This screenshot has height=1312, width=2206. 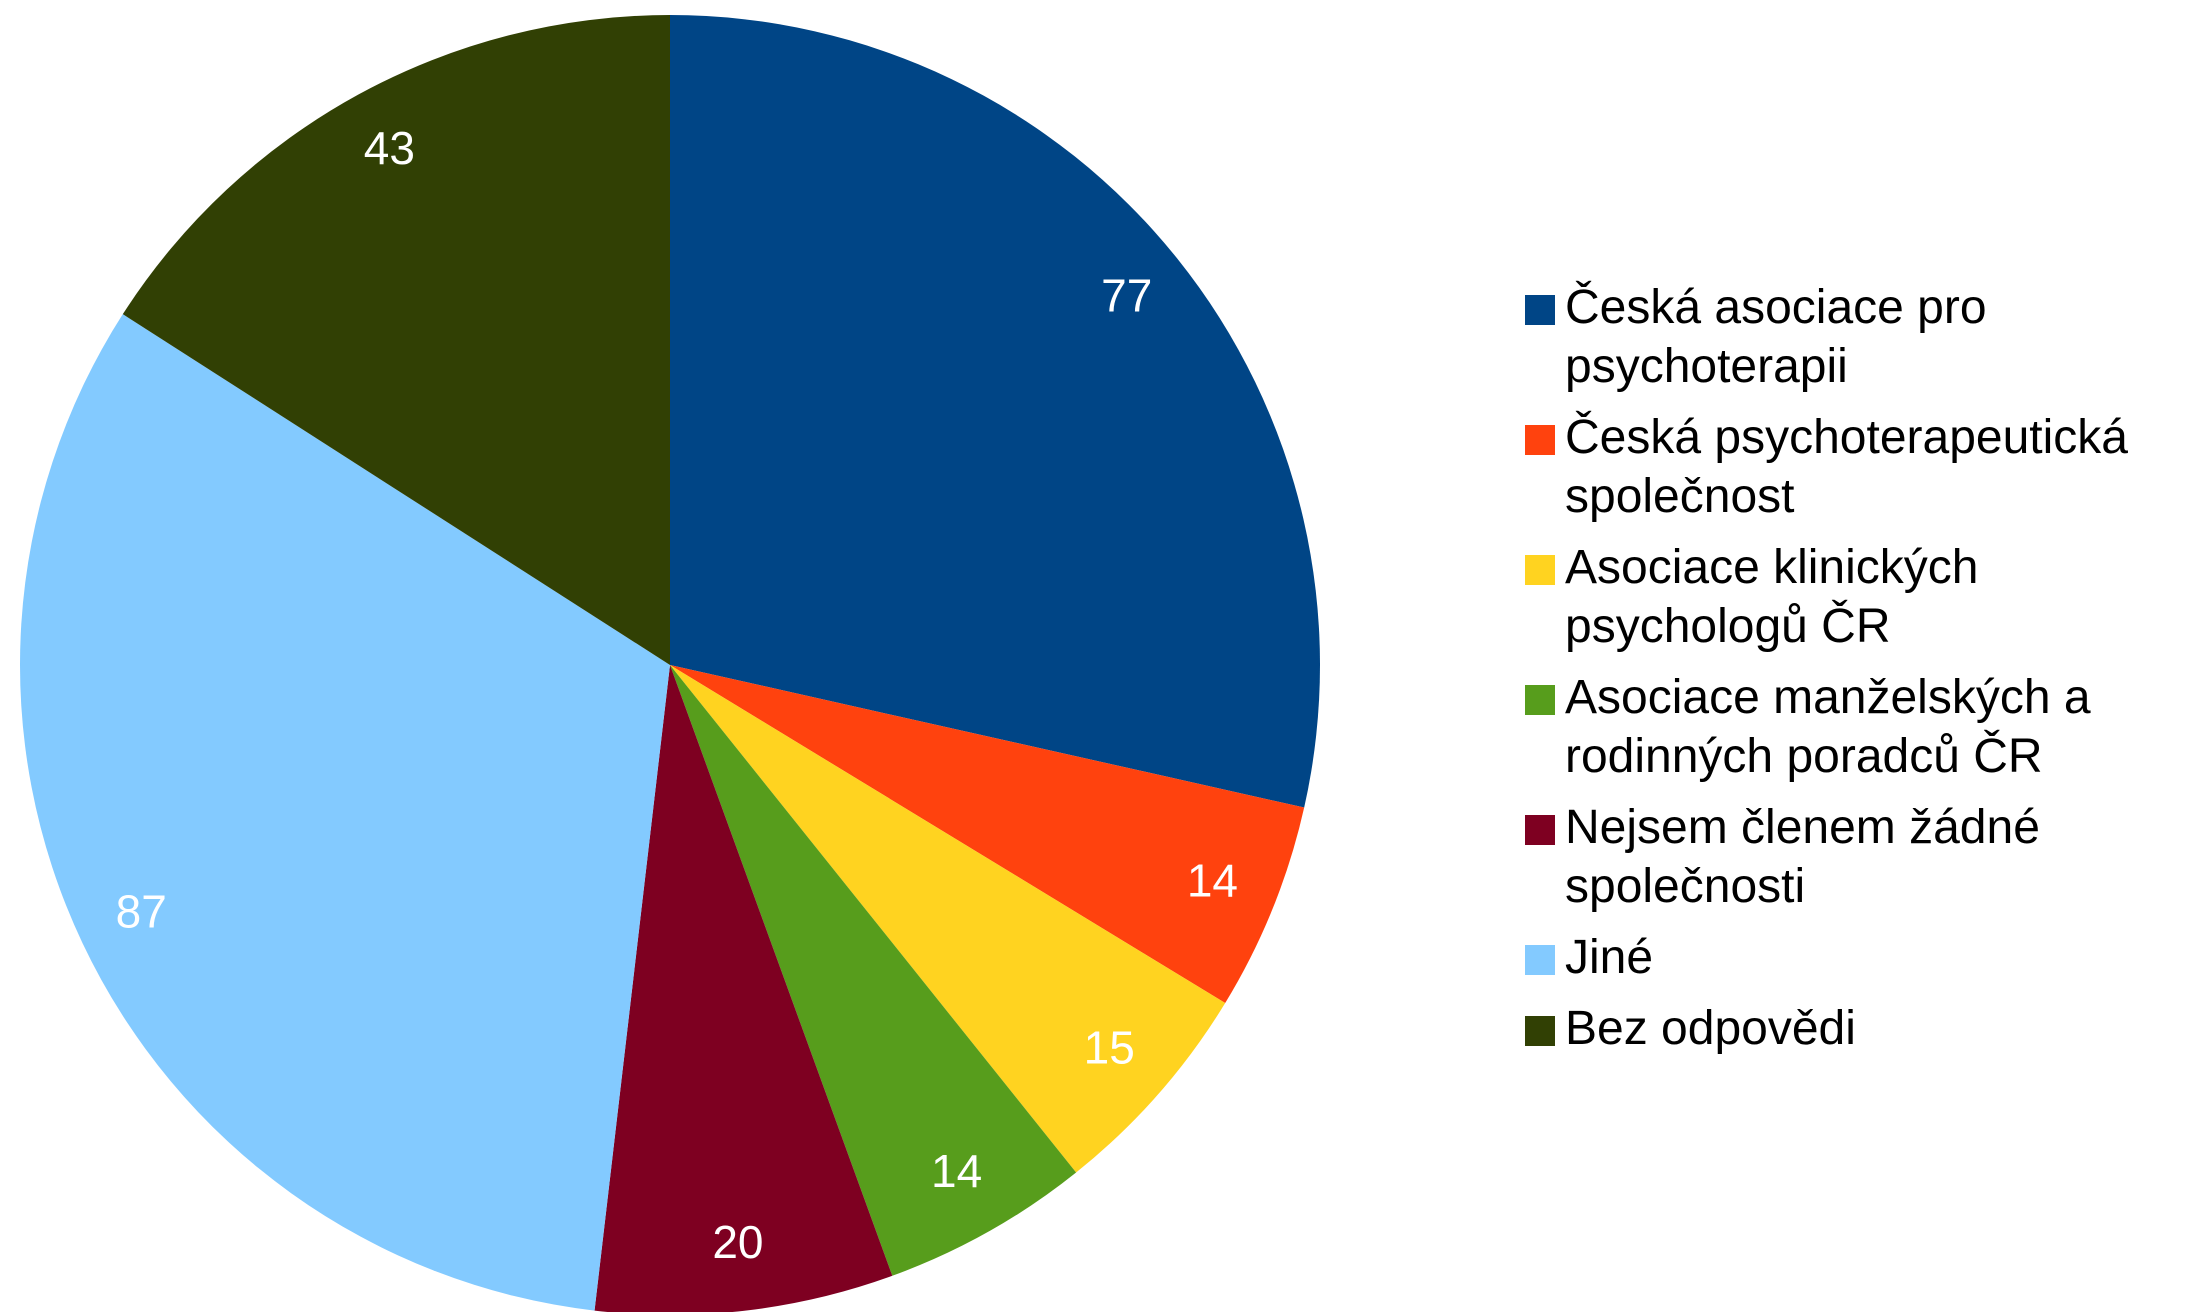 I want to click on legend-entry: Jiné, so click(x=1860, y=957).